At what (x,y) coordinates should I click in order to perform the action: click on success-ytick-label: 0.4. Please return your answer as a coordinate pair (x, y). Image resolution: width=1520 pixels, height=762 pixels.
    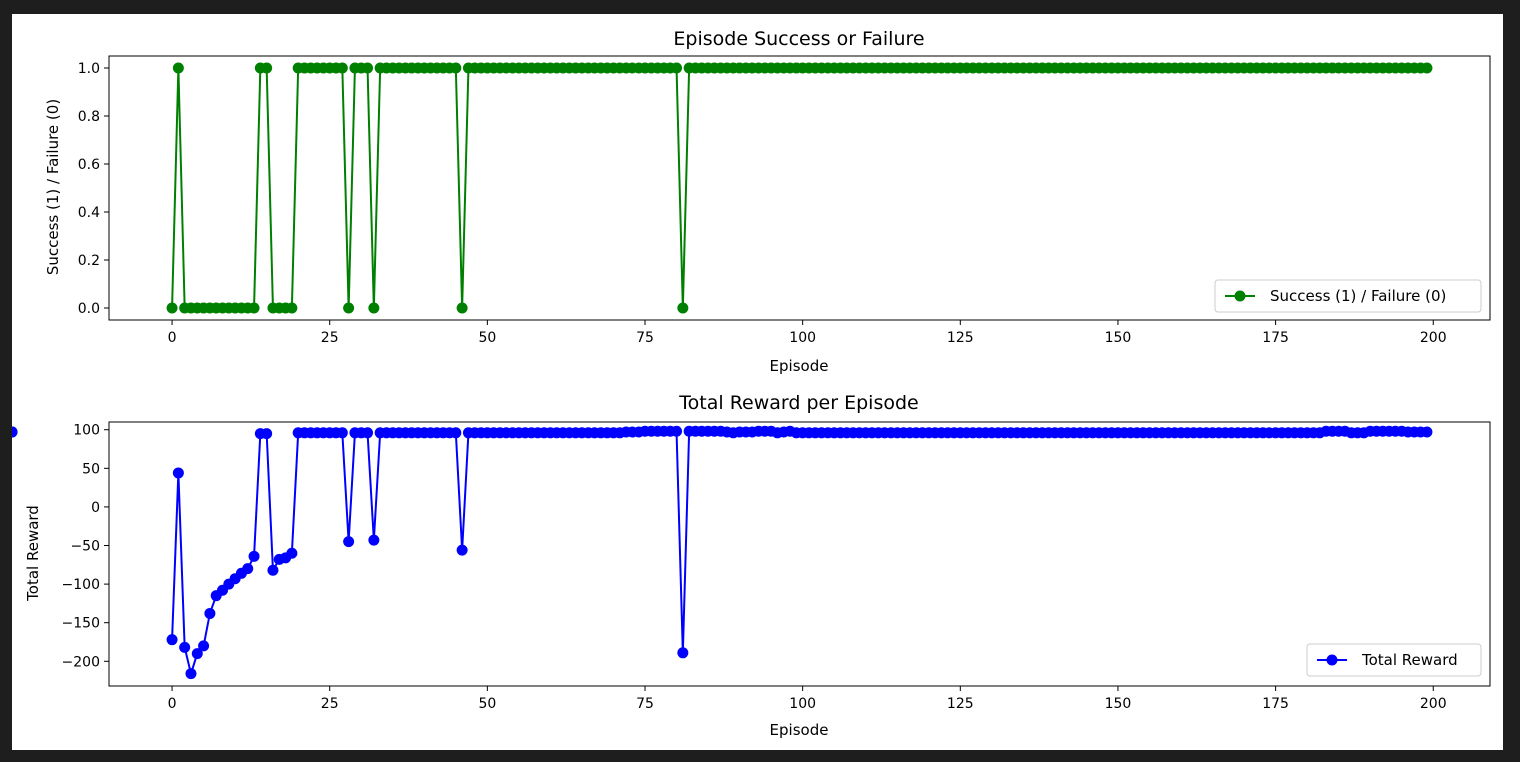
    Looking at the image, I should click on (89, 213).